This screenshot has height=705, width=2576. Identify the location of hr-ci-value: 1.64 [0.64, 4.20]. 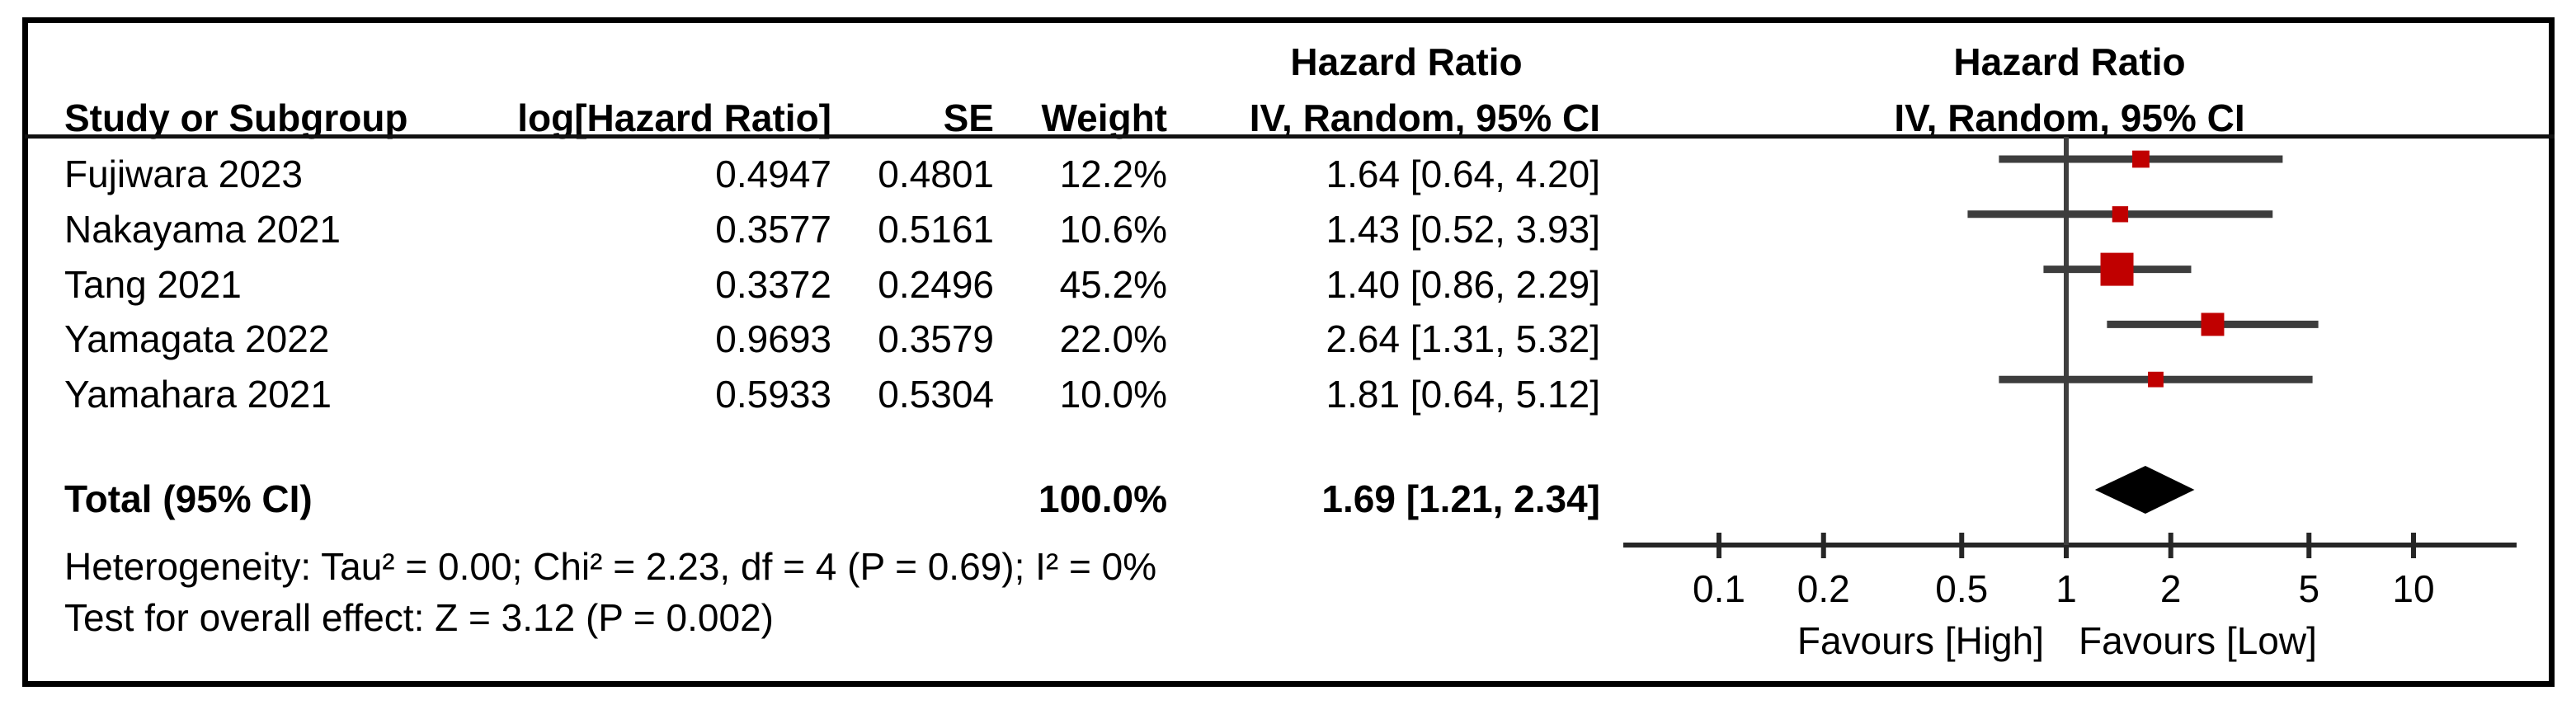
(1463, 174).